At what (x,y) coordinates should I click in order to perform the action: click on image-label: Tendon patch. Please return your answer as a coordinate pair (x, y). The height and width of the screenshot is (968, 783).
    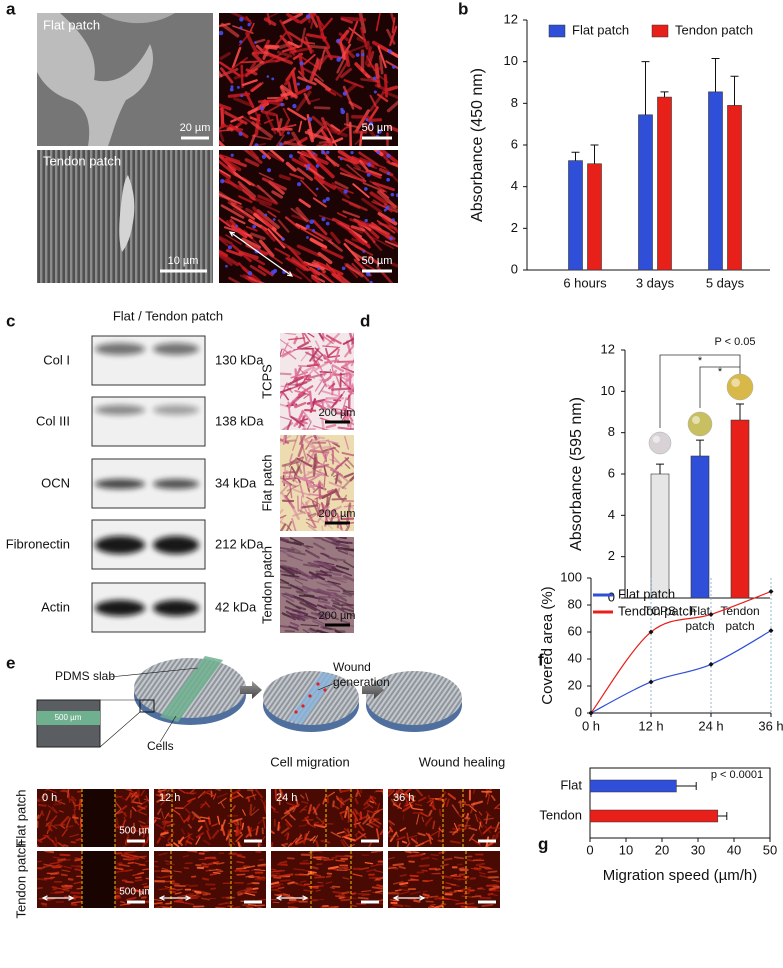
    Looking at the image, I should click on (82, 160).